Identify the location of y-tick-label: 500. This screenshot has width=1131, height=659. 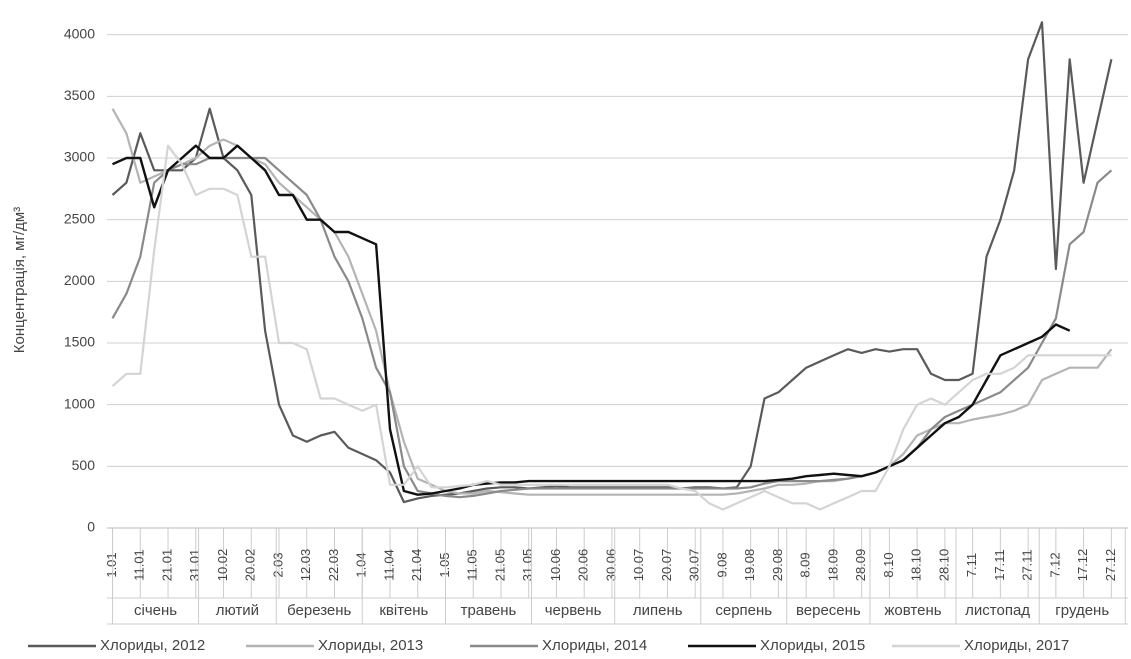
(84, 465).